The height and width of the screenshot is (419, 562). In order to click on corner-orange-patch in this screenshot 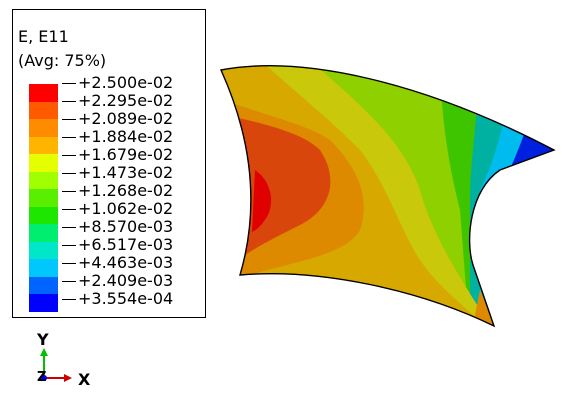, I will do `click(485, 308)`.